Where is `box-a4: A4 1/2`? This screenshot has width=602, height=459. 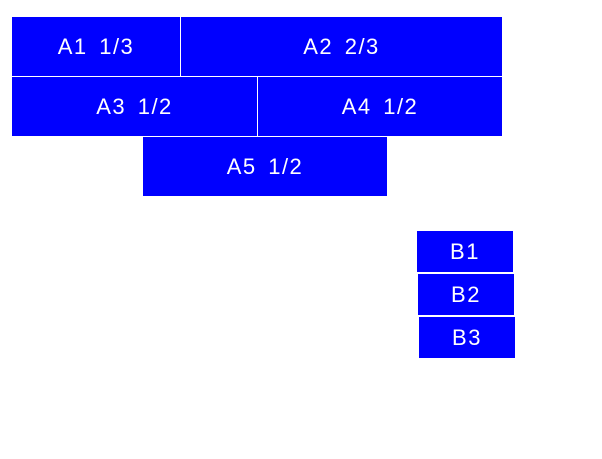 box-a4: A4 1/2 is located at coordinates (380, 106).